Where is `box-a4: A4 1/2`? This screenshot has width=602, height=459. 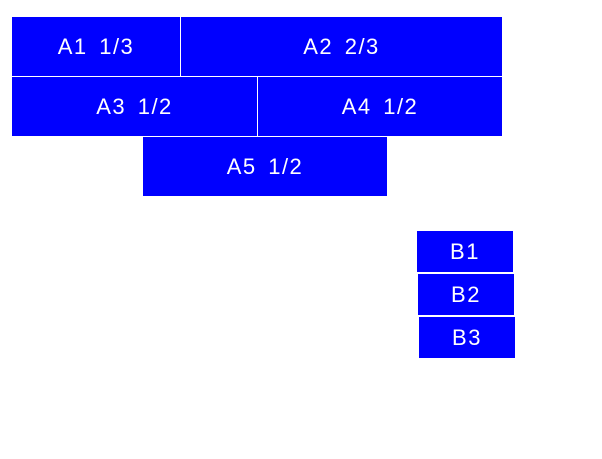 box-a4: A4 1/2 is located at coordinates (380, 106).